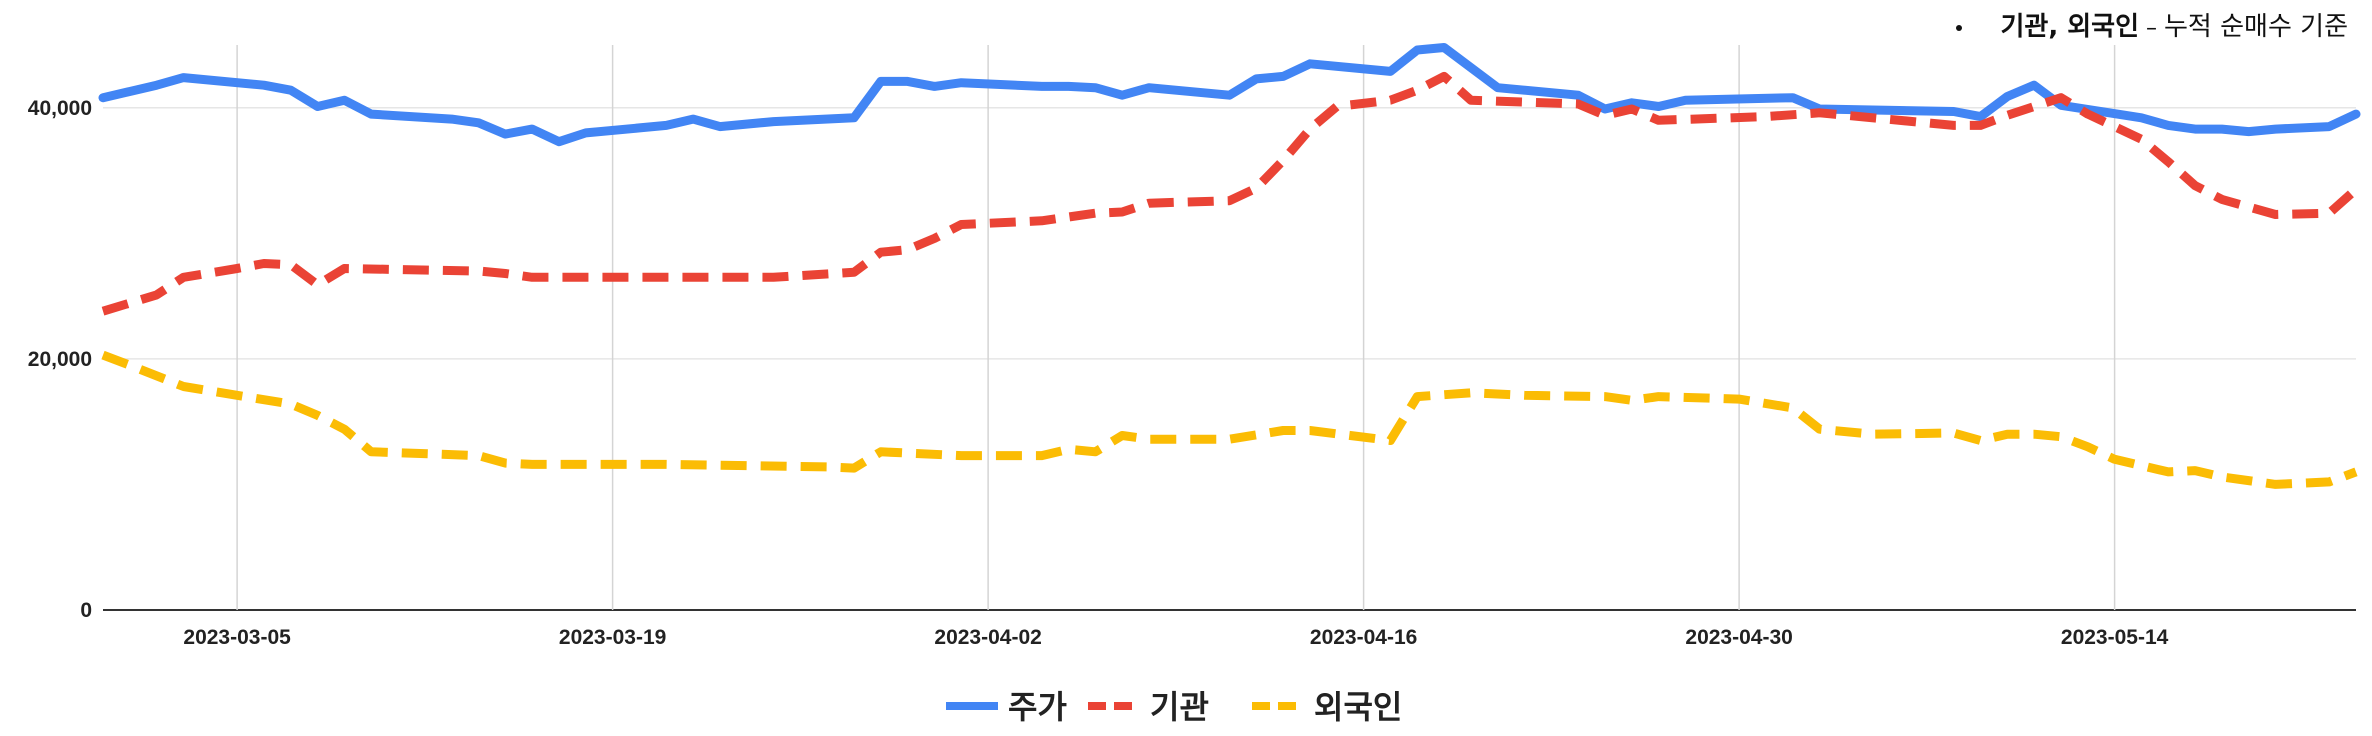 The image size is (2372, 736). What do you see at coordinates (2070, 27) in the screenshot?
I see `note-label: 기관, 외국인` at bounding box center [2070, 27].